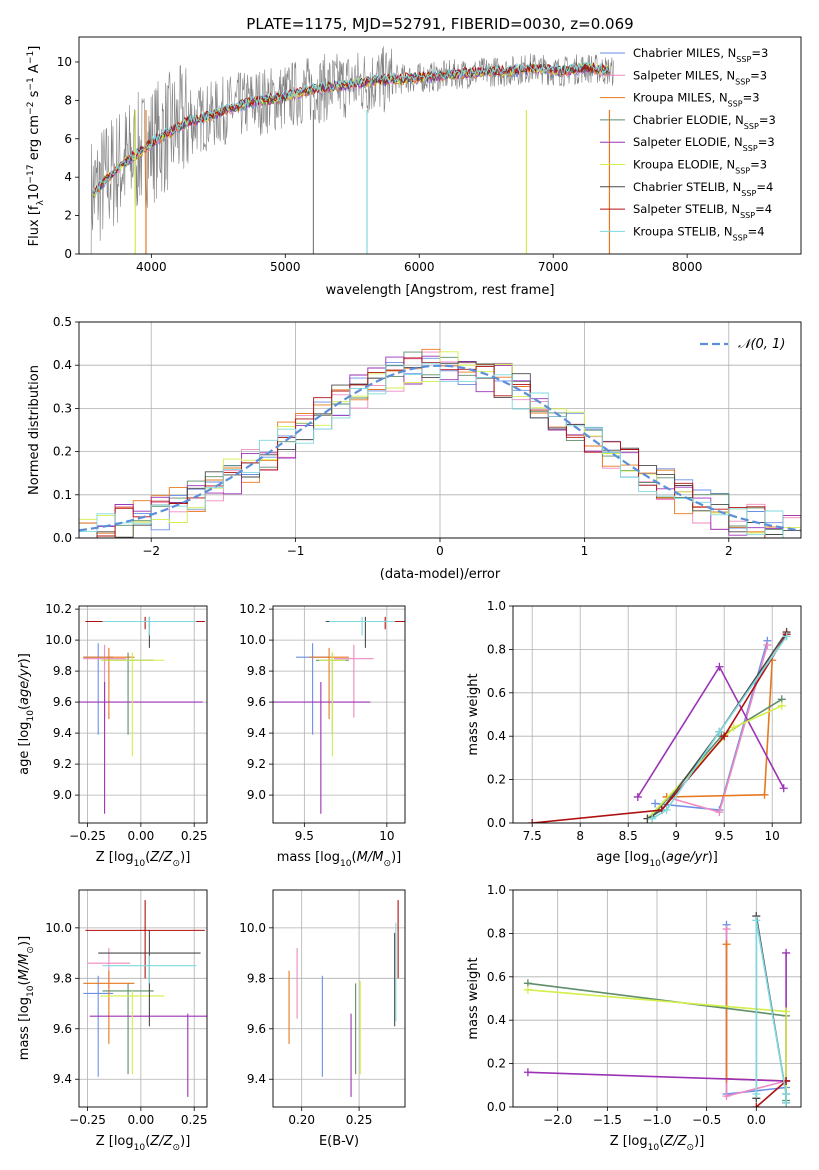 This screenshot has height=1170, width=819. Describe the element at coordinates (699, 233) in the screenshot. I see `legend-label: Kroupa STELIB, NSSP=4` at that location.